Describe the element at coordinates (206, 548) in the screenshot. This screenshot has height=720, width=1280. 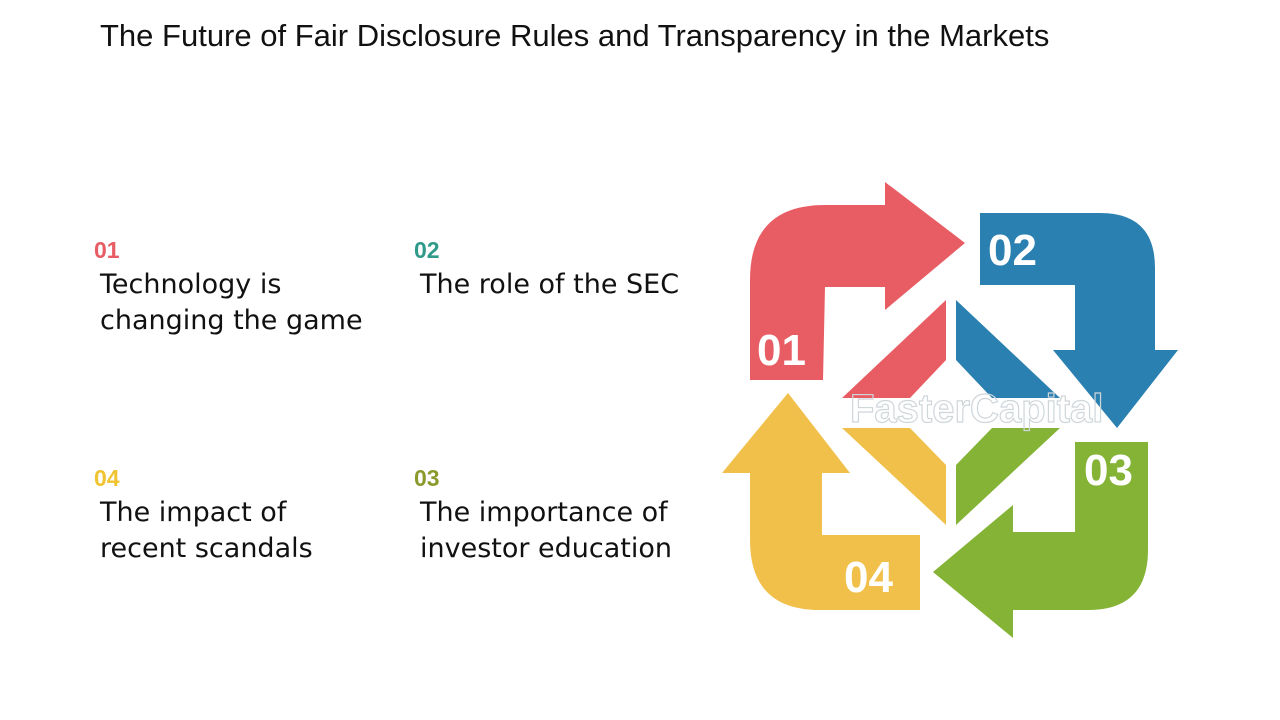
I see `item-text-line: recent scandals` at that location.